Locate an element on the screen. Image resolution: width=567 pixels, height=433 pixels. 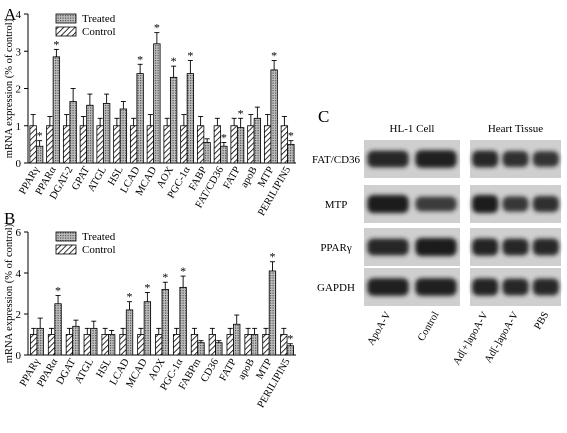
panel-a-letter: A is located at coordinates (10, 14).